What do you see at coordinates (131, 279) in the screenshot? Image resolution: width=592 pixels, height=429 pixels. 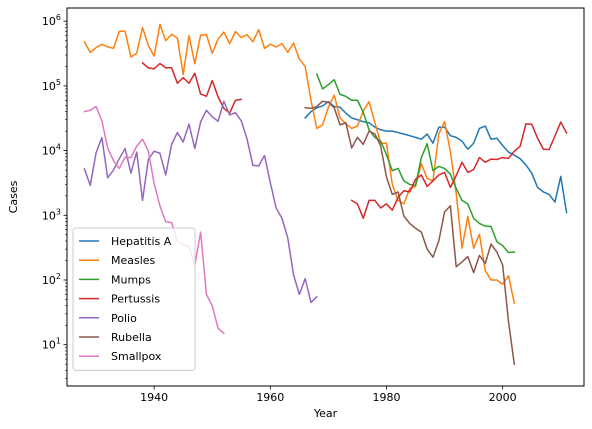 I see `legend-label: Mumps` at bounding box center [131, 279].